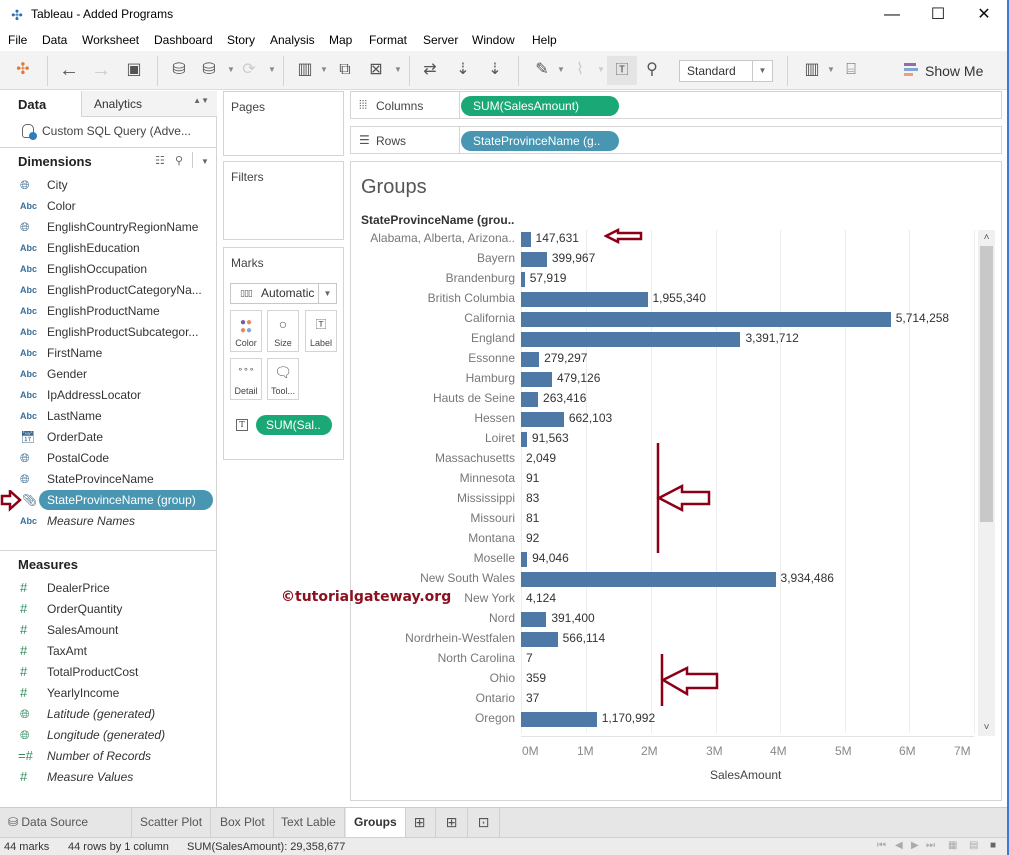  I want to click on row-label: Massachusetts, so click(474, 458).